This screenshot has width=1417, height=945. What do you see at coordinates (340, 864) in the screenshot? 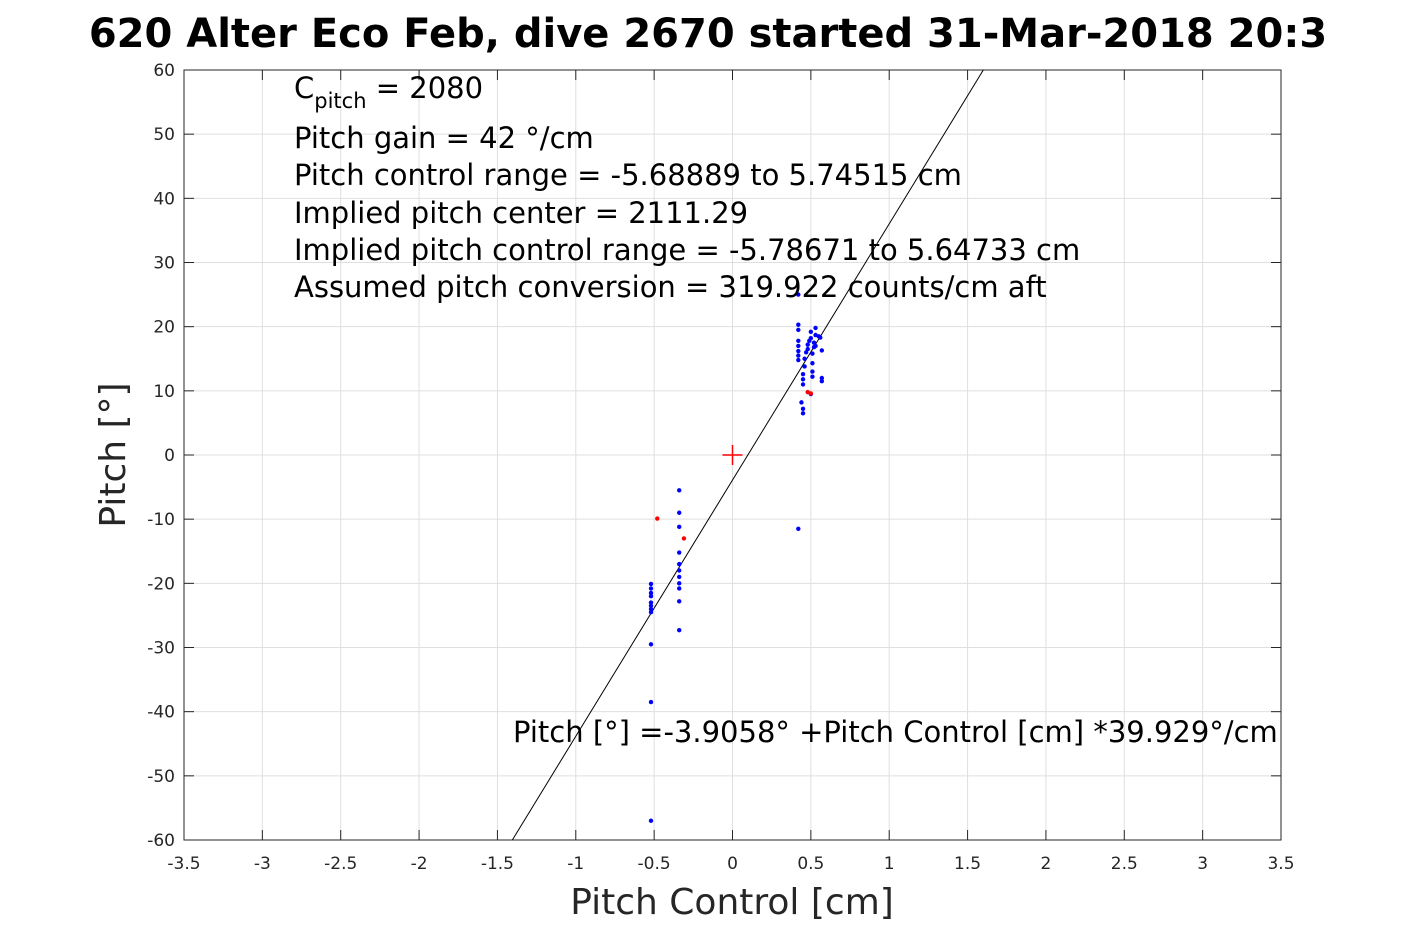
I see `x-tick-label: -2.5` at bounding box center [340, 864].